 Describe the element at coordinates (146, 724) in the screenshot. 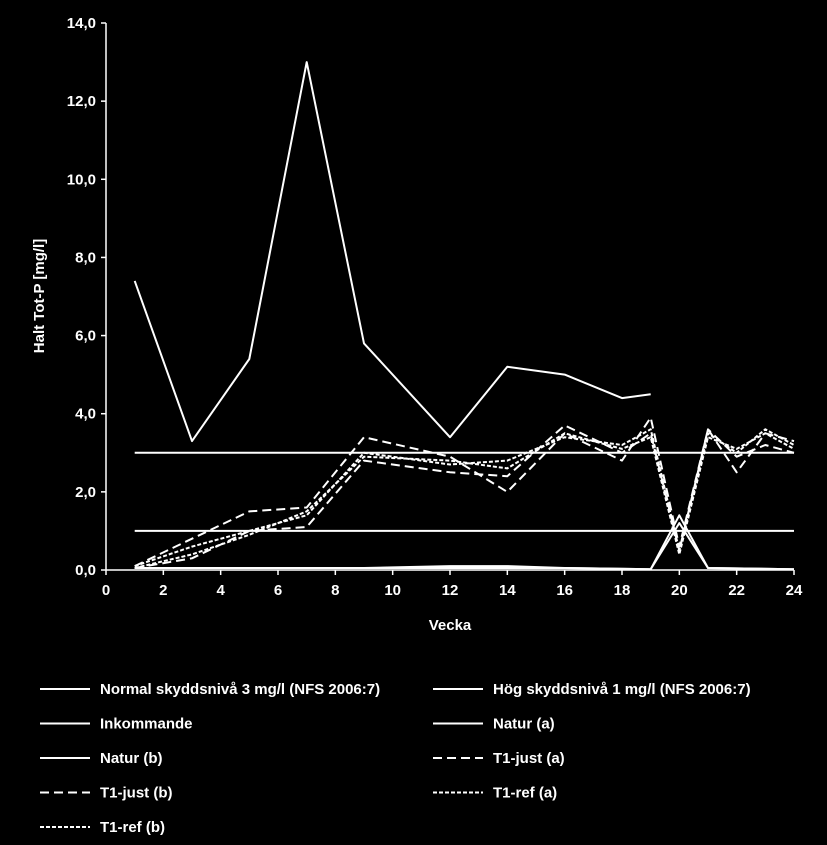

I see `legend-label-3: Inkommande` at that location.